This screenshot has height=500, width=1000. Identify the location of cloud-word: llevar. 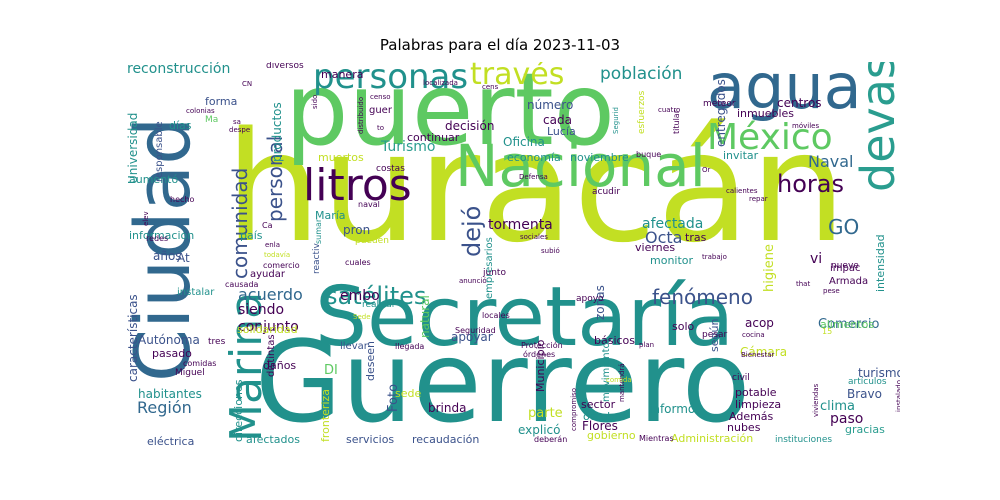
(354, 346).